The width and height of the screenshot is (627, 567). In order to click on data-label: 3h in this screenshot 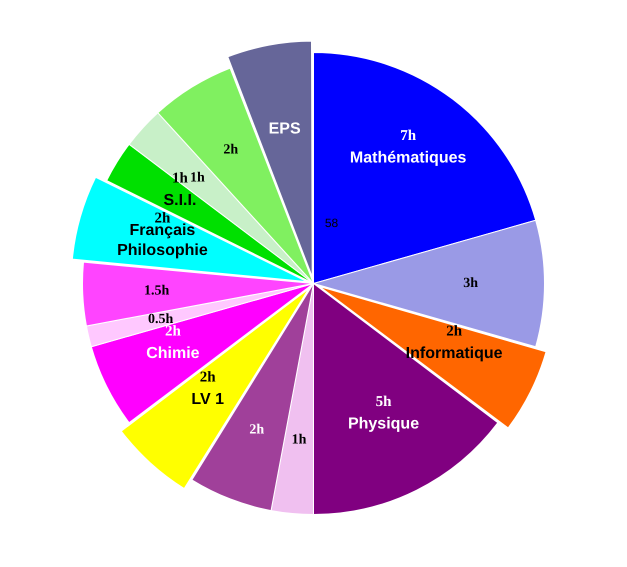, I will do `click(470, 284)`.